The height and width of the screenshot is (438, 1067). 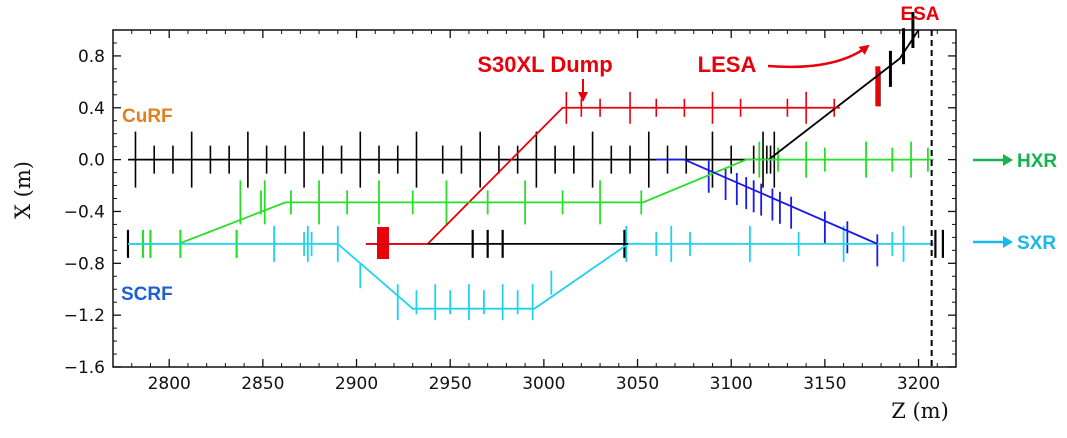 I want to click on sxr-arrowhead-icon, so click(x=1008, y=242).